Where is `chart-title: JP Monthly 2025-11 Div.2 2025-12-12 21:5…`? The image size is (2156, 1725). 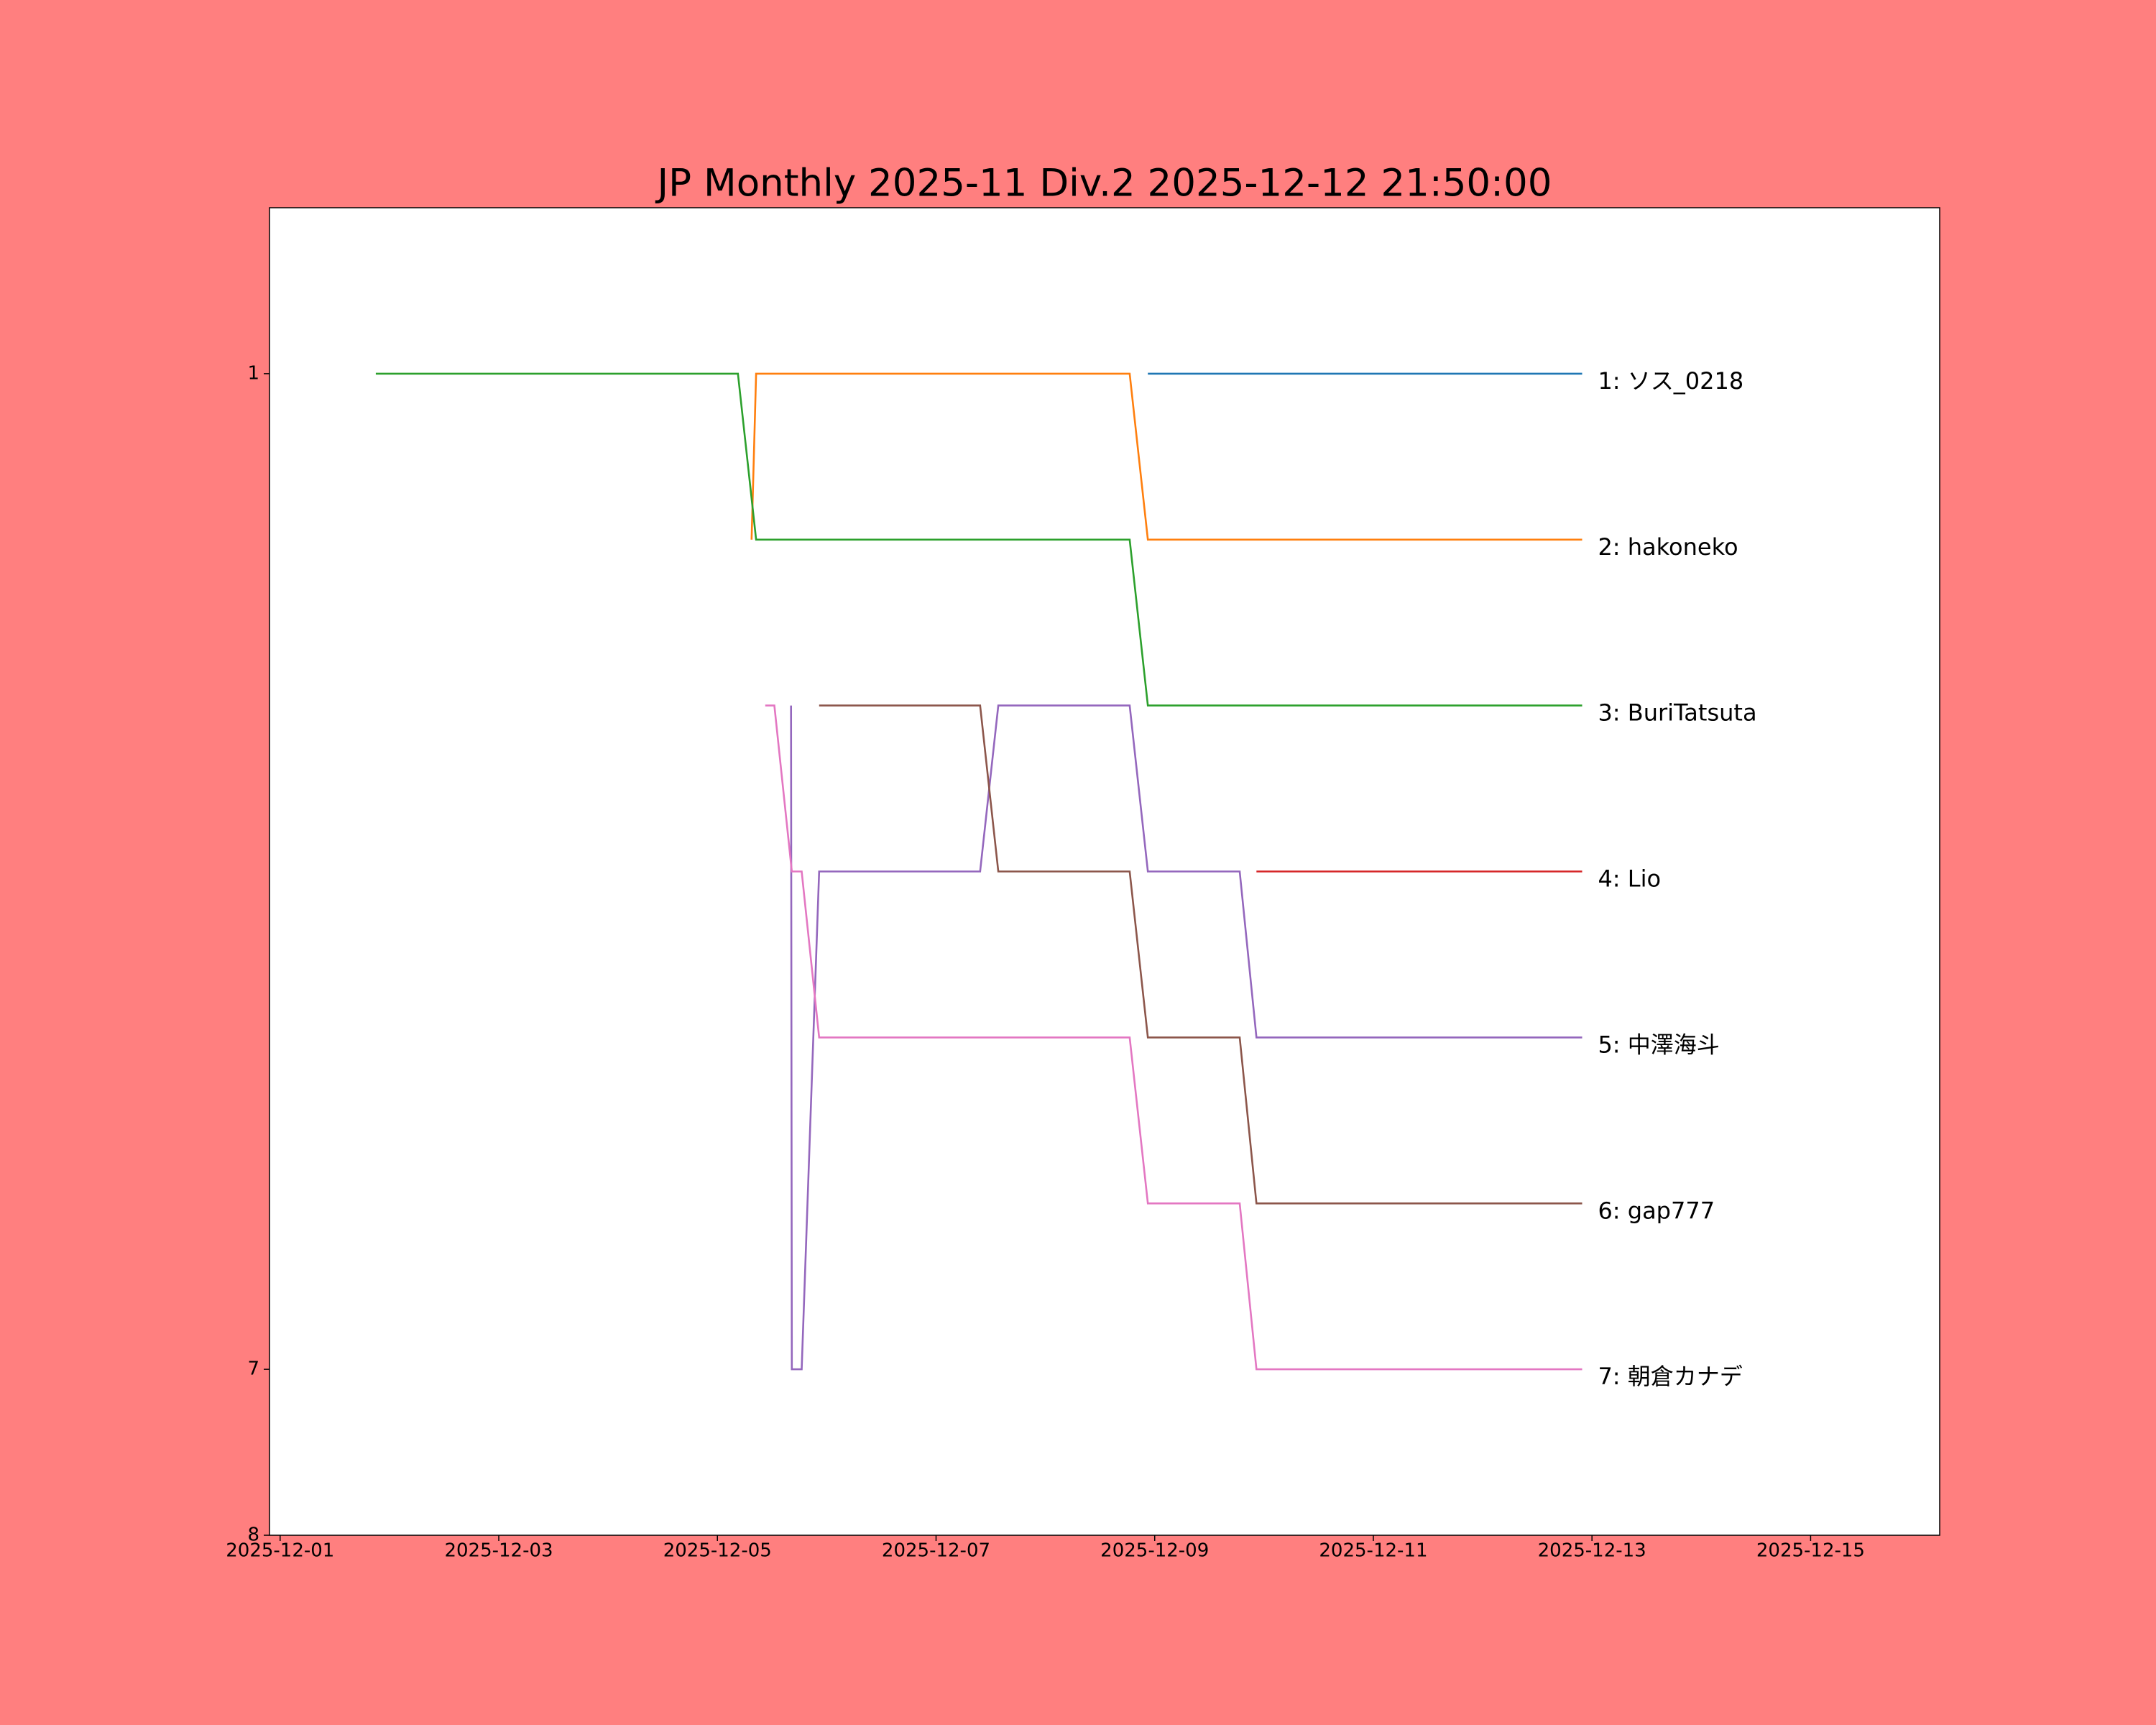
chart-title: JP Monthly 2025-11 Div.2 2025-12-12 21:5… is located at coordinates (1103, 184).